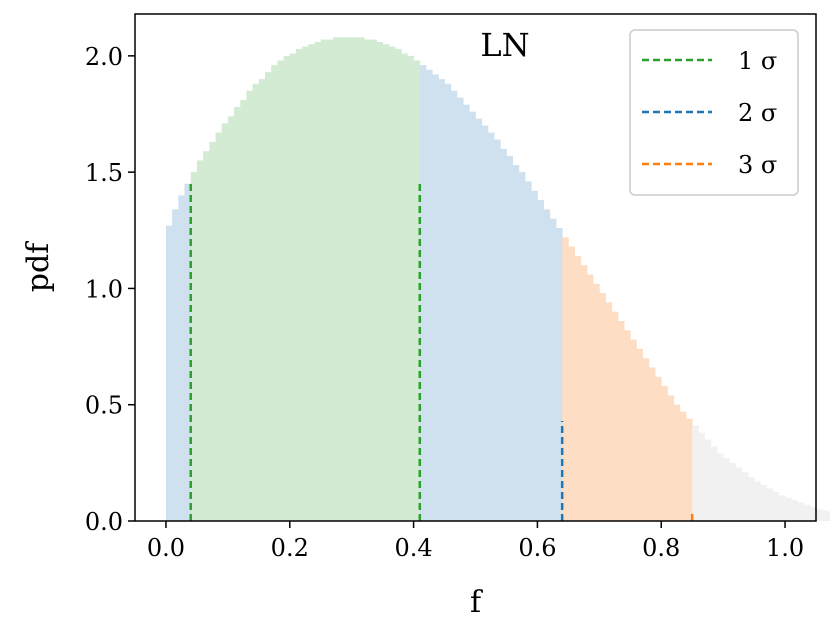 The image size is (830, 639). Describe the element at coordinates (757, 113) in the screenshot. I see `legend-entry-label: 2 σ` at that location.